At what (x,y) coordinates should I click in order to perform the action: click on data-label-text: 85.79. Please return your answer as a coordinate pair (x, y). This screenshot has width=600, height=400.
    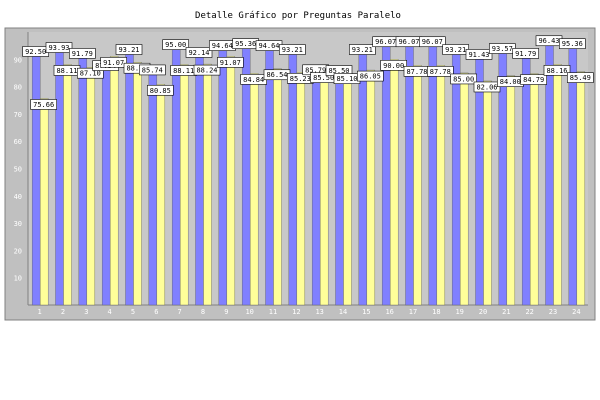
    Looking at the image, I should click on (315, 70).